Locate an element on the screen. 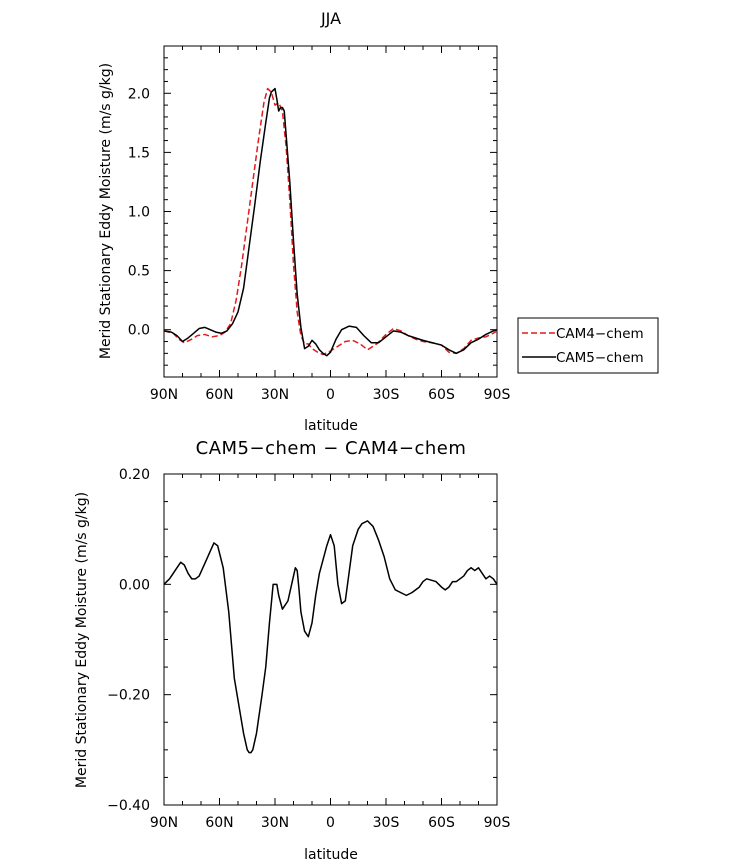 The width and height of the screenshot is (733, 866). top-x-tick-label: 30S is located at coordinates (386, 395).